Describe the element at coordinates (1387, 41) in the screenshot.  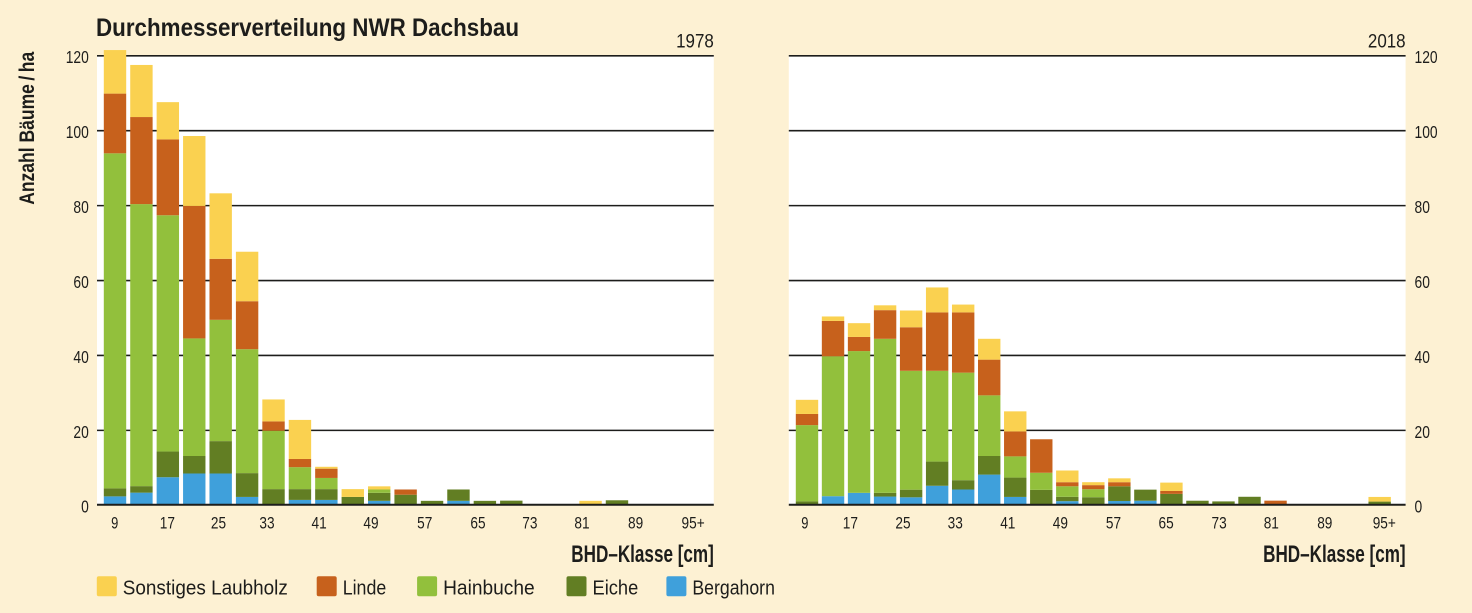
I see `svg-text: 2018` at that location.